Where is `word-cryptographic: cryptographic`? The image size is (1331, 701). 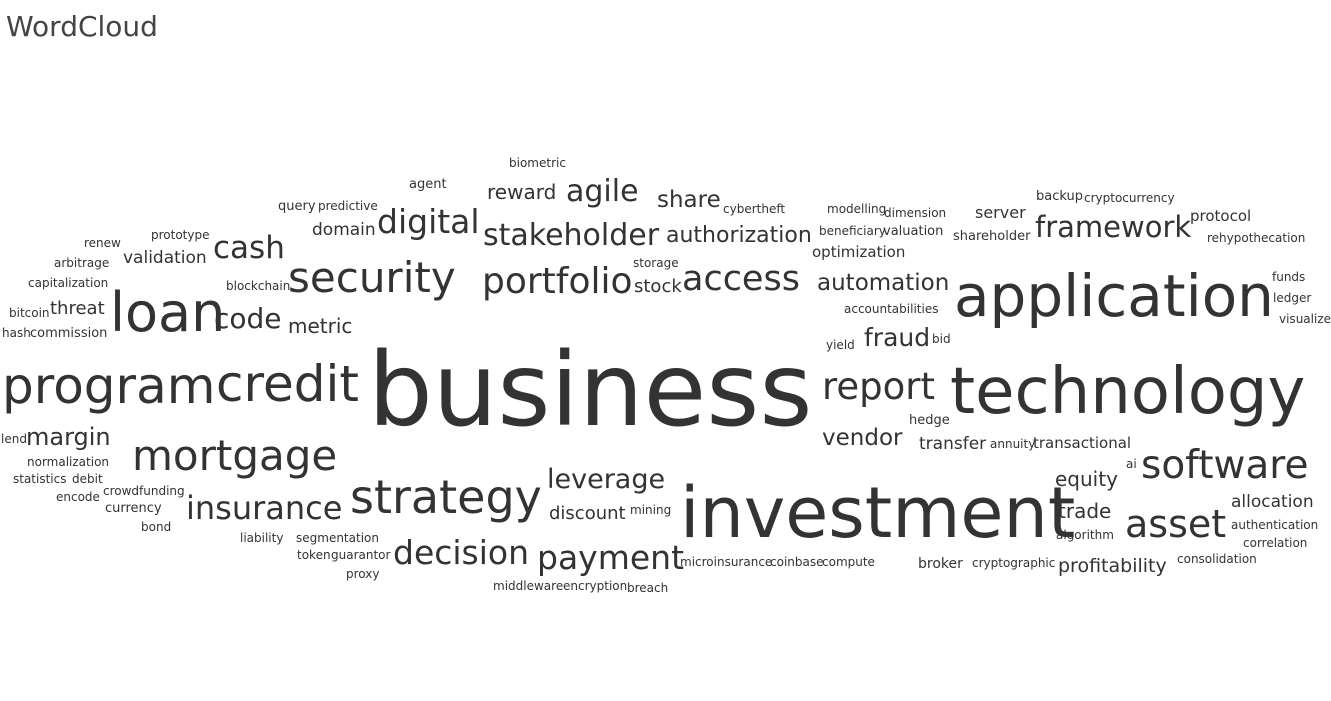 word-cryptographic: cryptographic is located at coordinates (1014, 563).